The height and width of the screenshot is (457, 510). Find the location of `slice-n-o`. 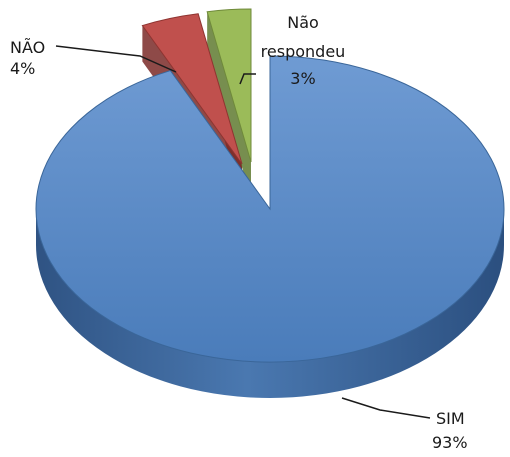

slice-n-o is located at coordinates (192, 89).